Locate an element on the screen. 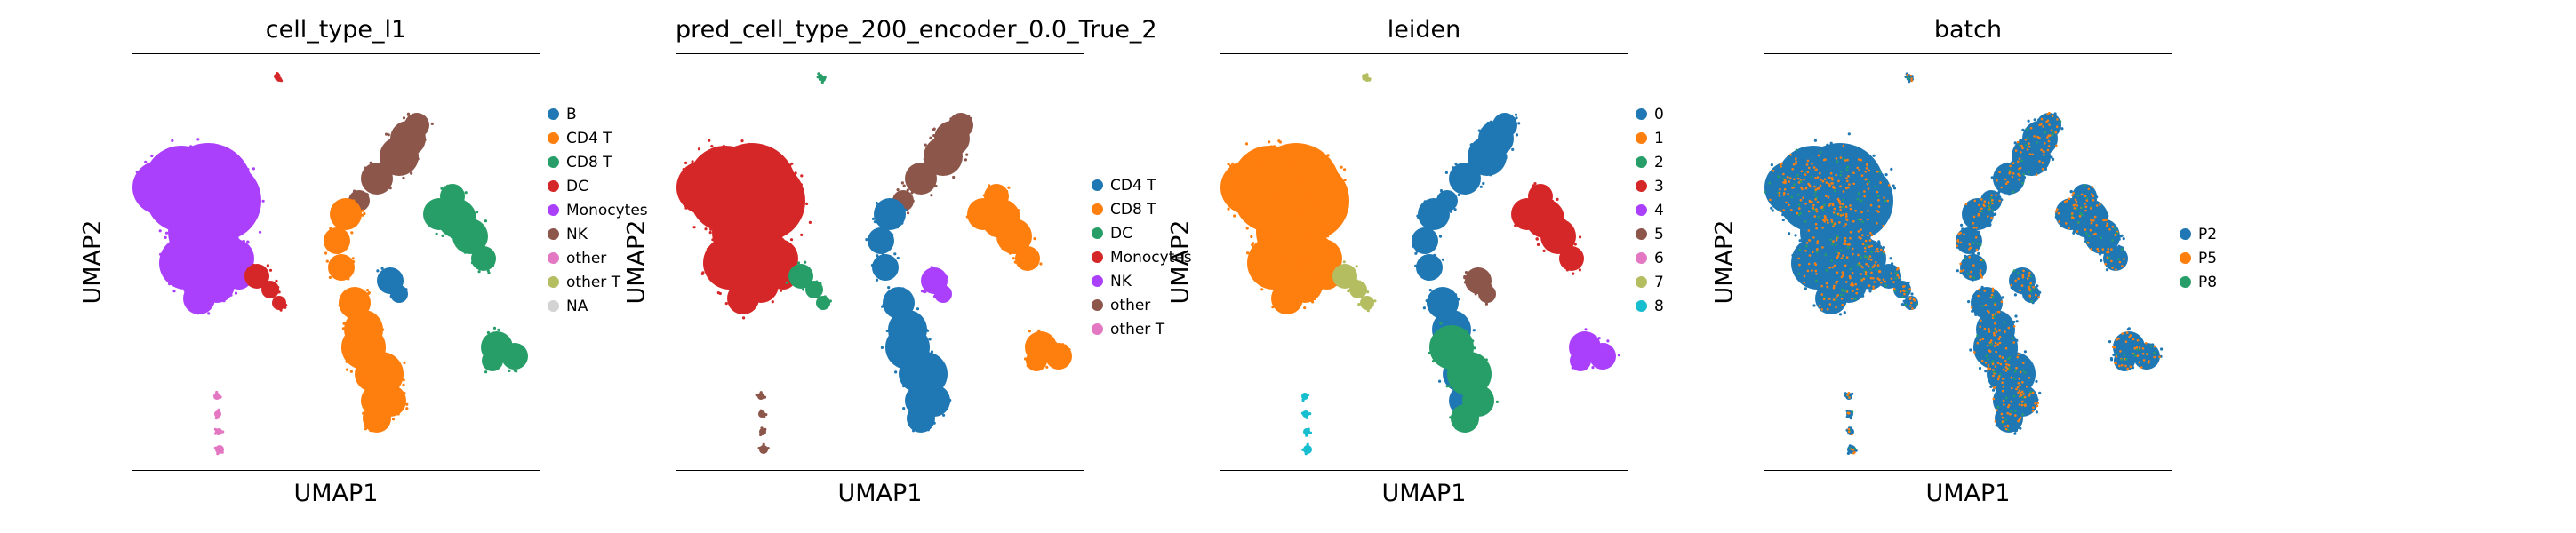  cluster-cd8-right is located at coordinates (1004, 228).